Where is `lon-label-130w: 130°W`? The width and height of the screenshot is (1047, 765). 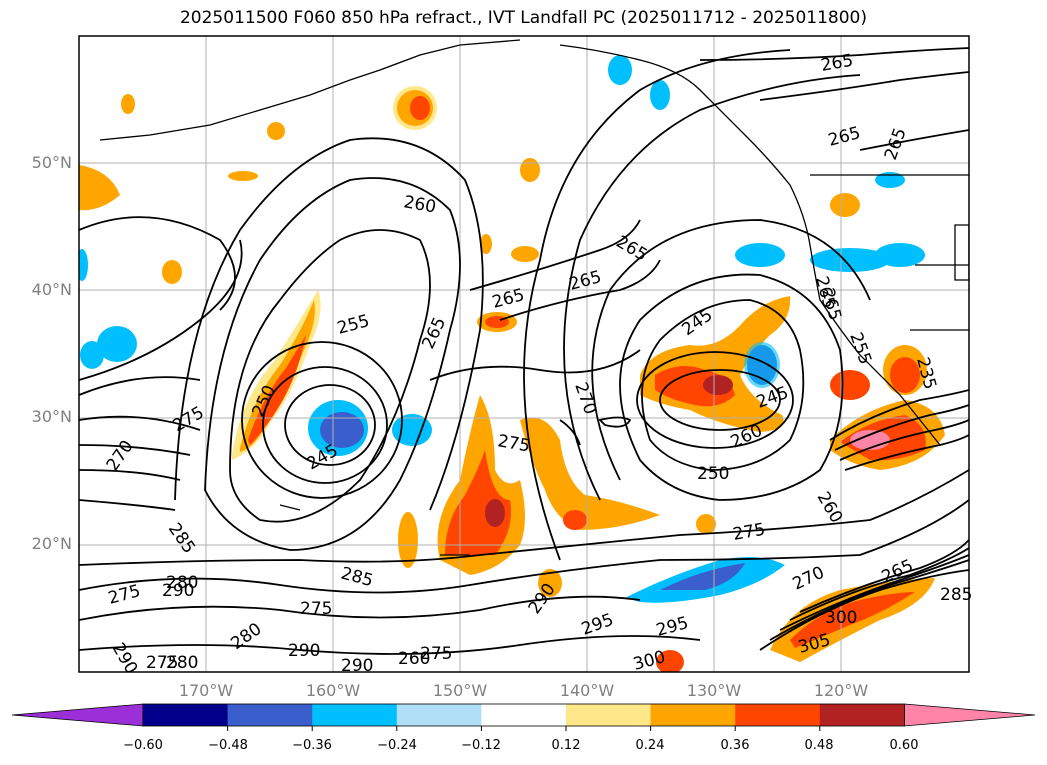
lon-label-130w: 130°W is located at coordinates (714, 690).